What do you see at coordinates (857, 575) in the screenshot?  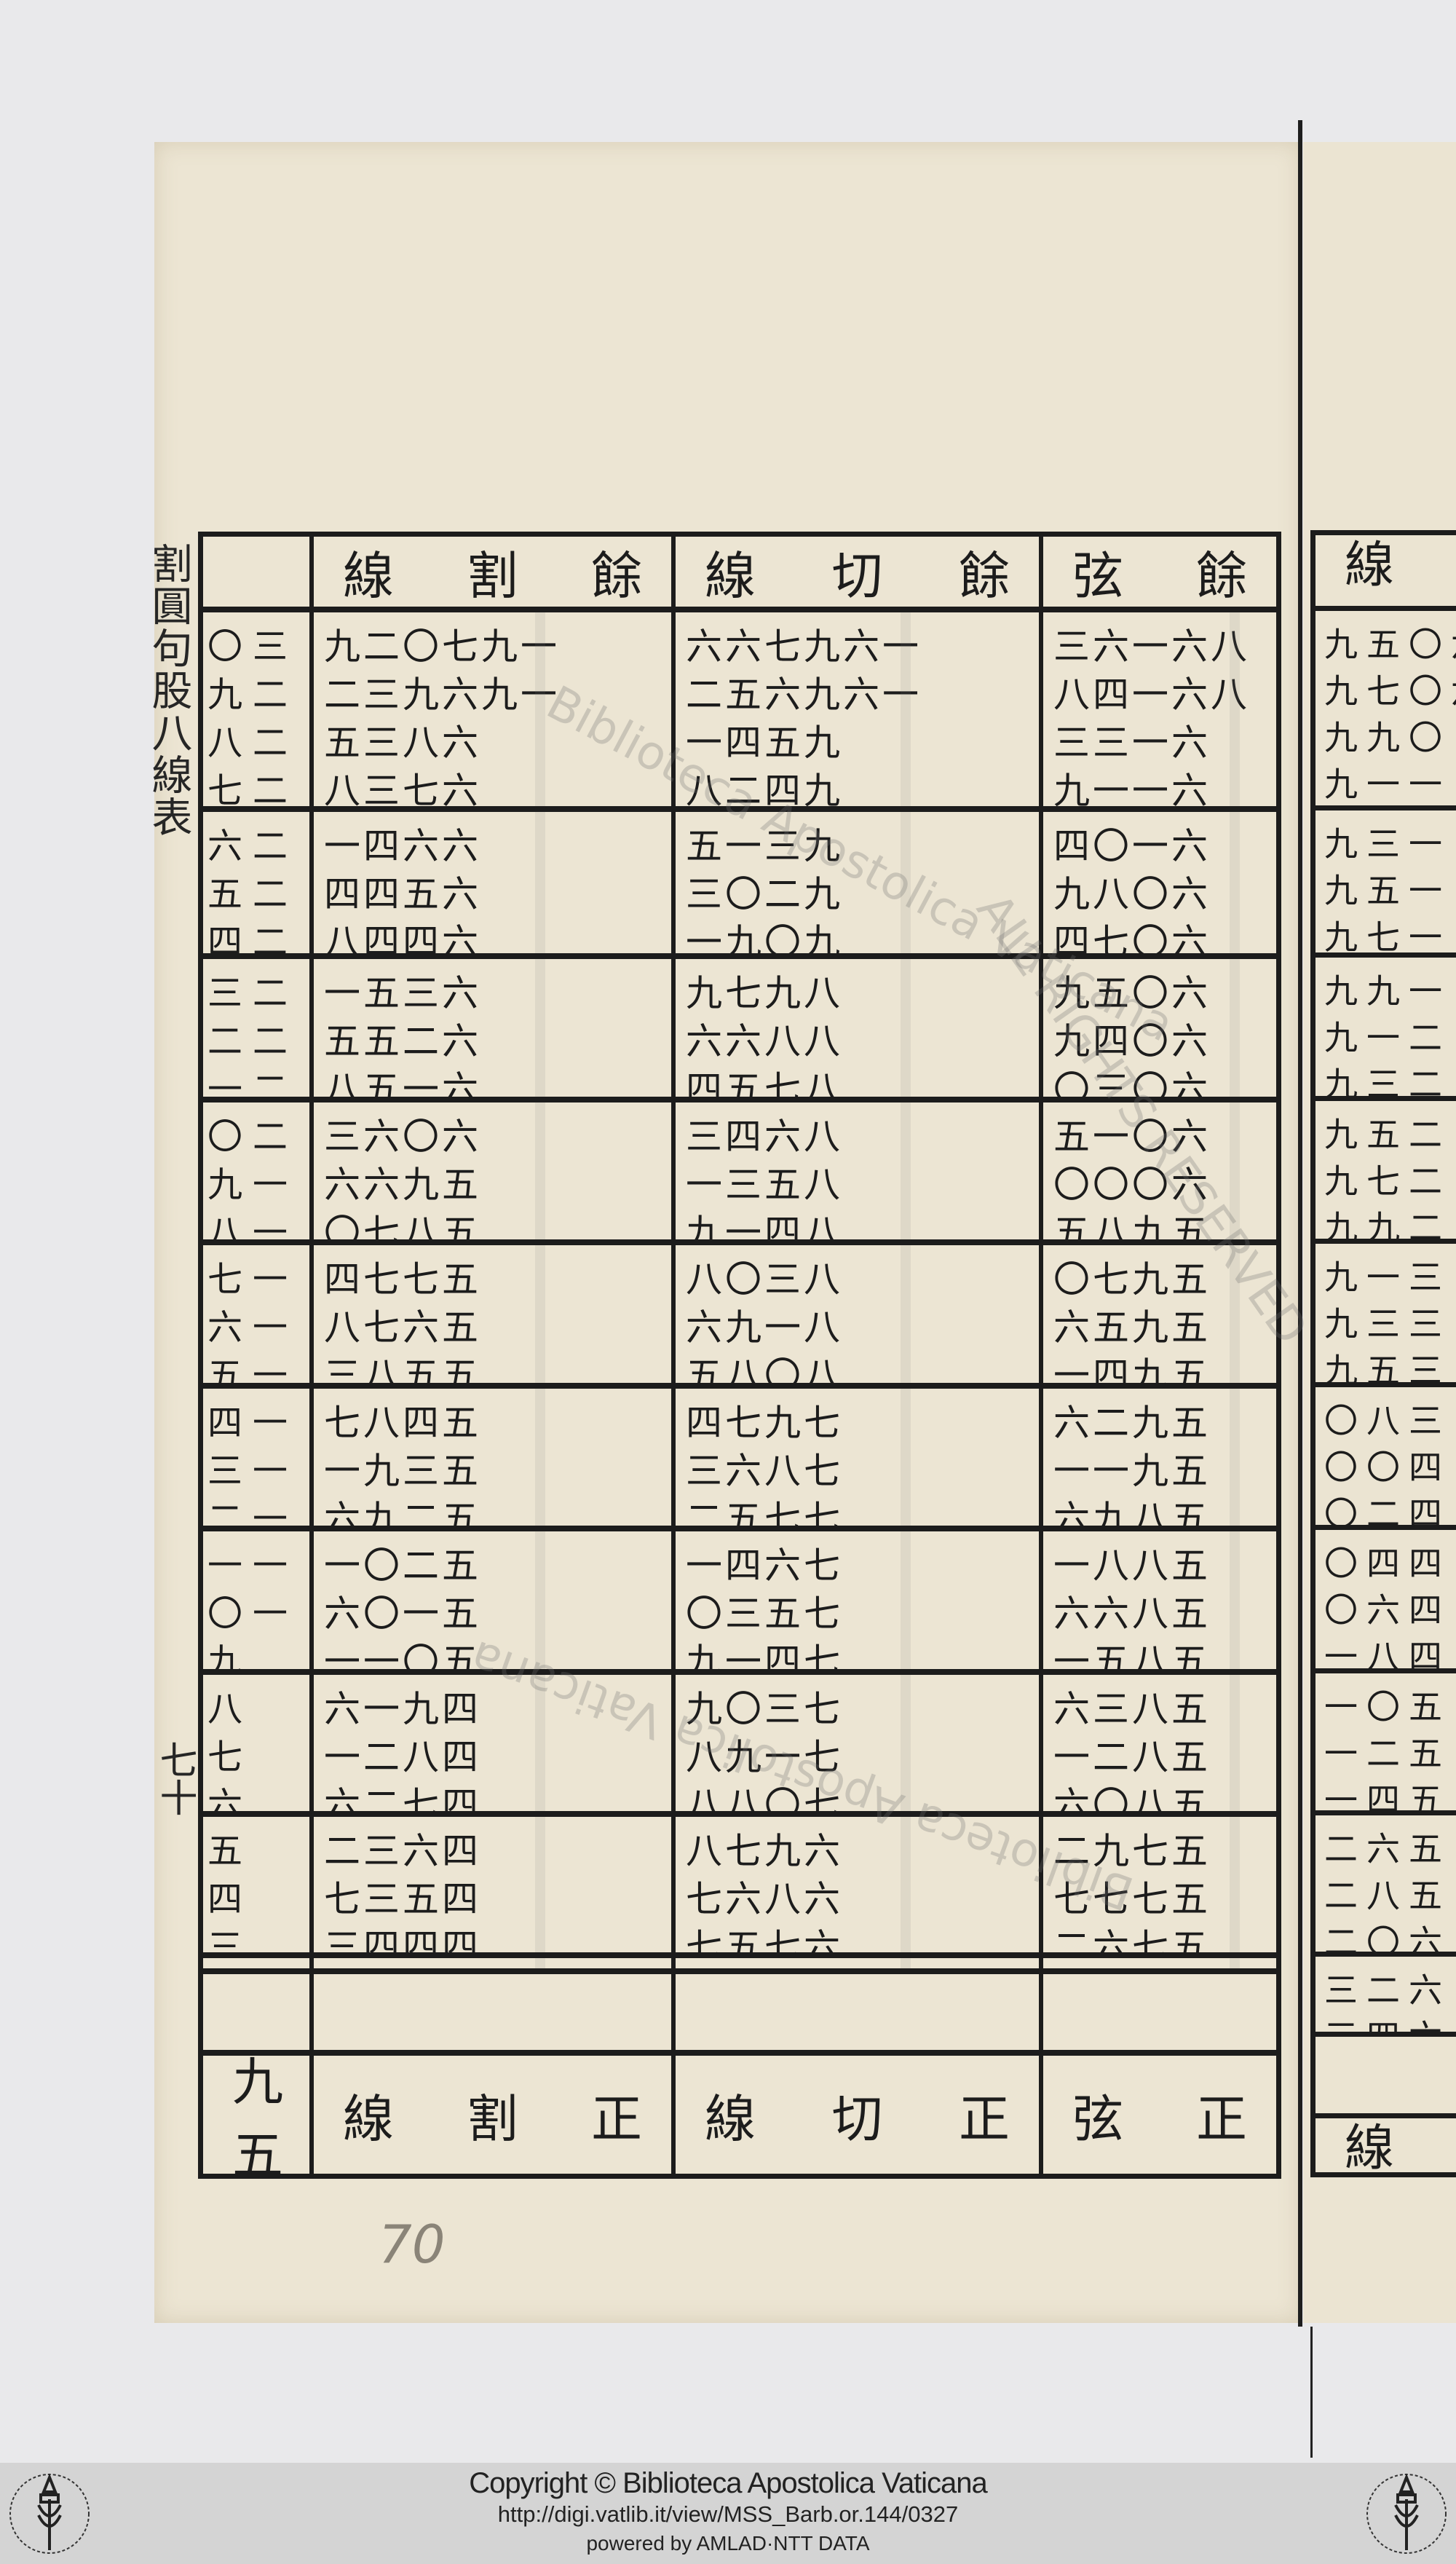 I see `header-char: 切` at bounding box center [857, 575].